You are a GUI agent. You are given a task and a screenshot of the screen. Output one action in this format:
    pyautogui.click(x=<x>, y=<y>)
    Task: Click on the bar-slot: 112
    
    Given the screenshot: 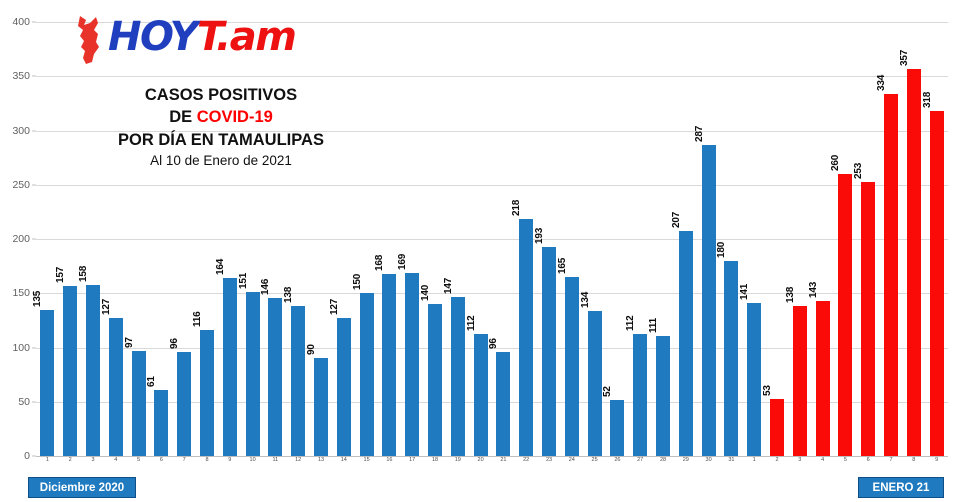 What is the action you would take?
    pyautogui.click(x=636, y=239)
    